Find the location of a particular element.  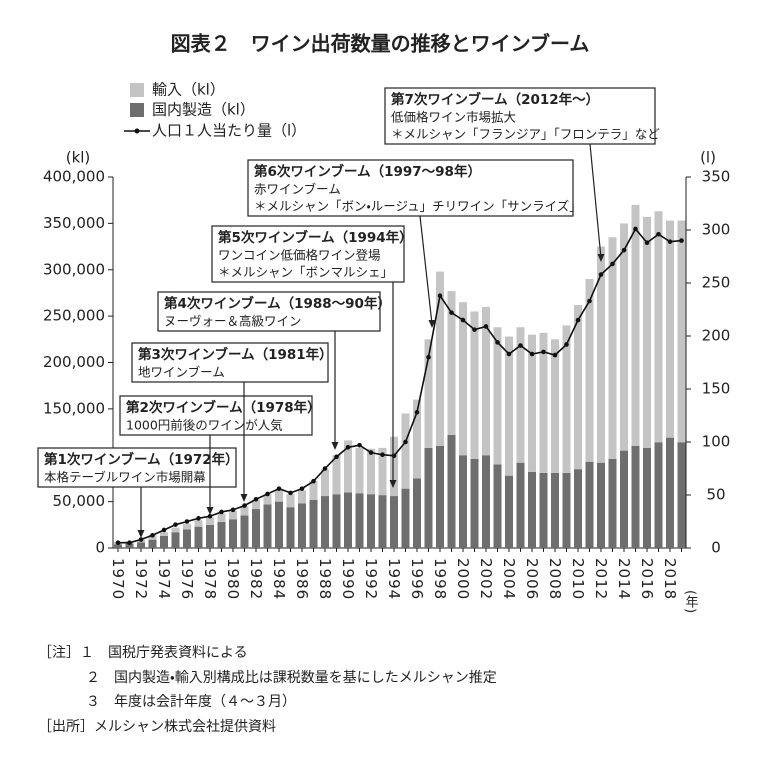

annotation-text: 地ワインブーム is located at coordinates (181, 372).